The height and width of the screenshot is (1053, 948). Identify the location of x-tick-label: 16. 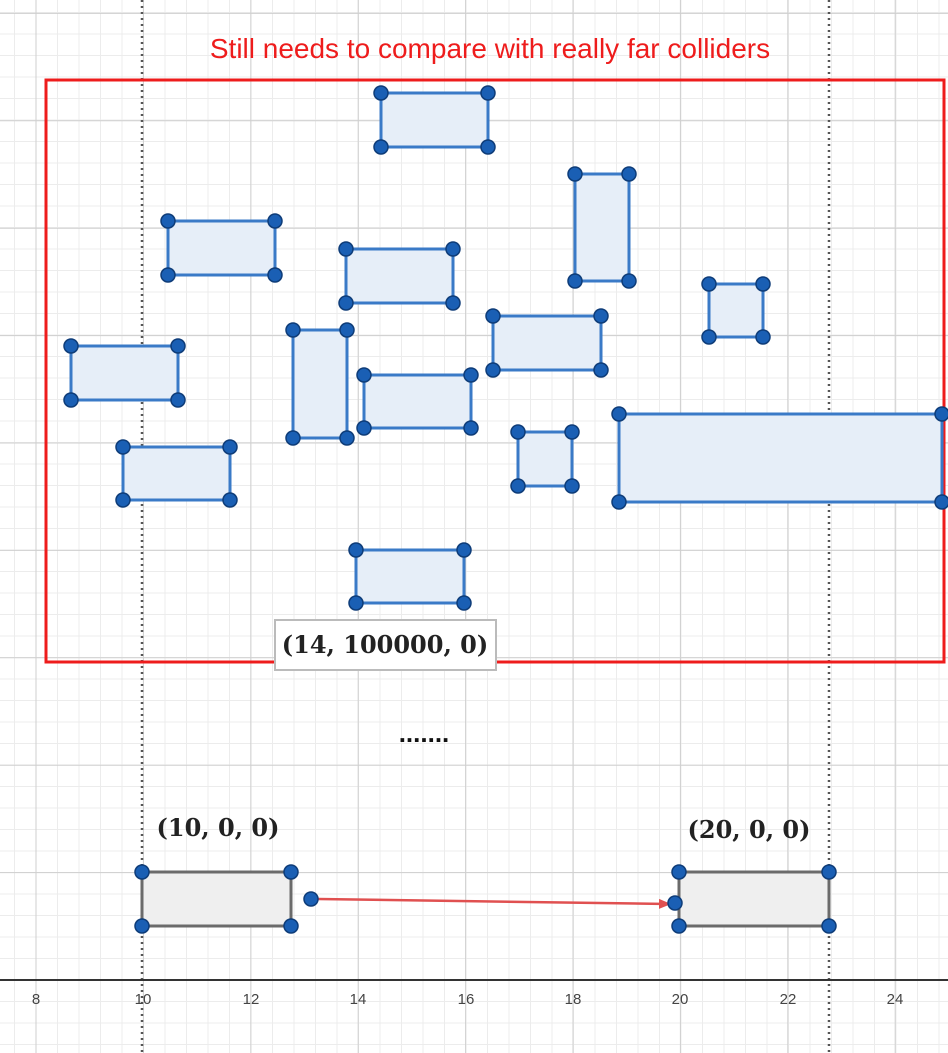
(466, 999).